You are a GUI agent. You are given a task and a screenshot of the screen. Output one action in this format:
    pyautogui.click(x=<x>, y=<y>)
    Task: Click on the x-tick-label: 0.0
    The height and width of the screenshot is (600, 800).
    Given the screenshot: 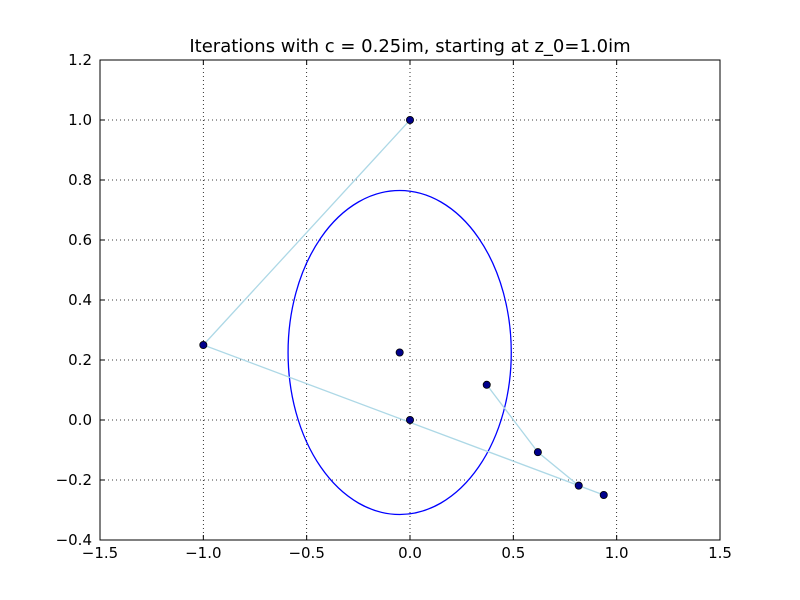 What is the action you would take?
    pyautogui.click(x=410, y=553)
    